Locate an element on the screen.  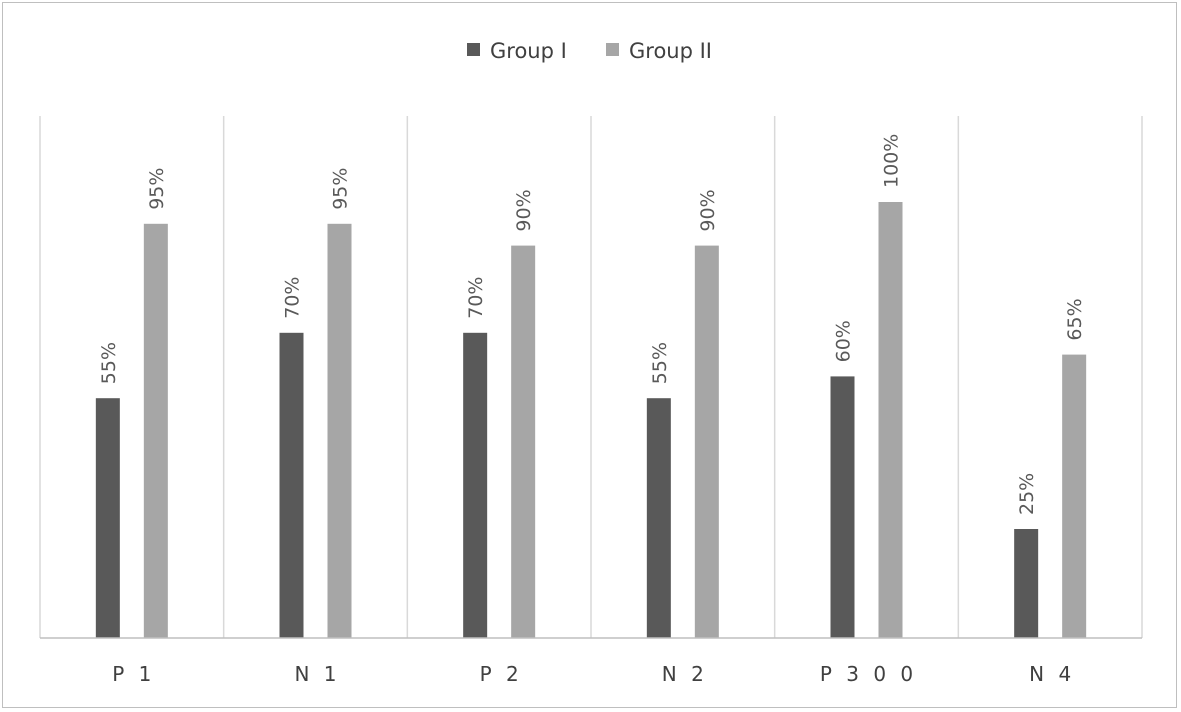
tick-label-n4: N 4 is located at coordinates (1052, 674).